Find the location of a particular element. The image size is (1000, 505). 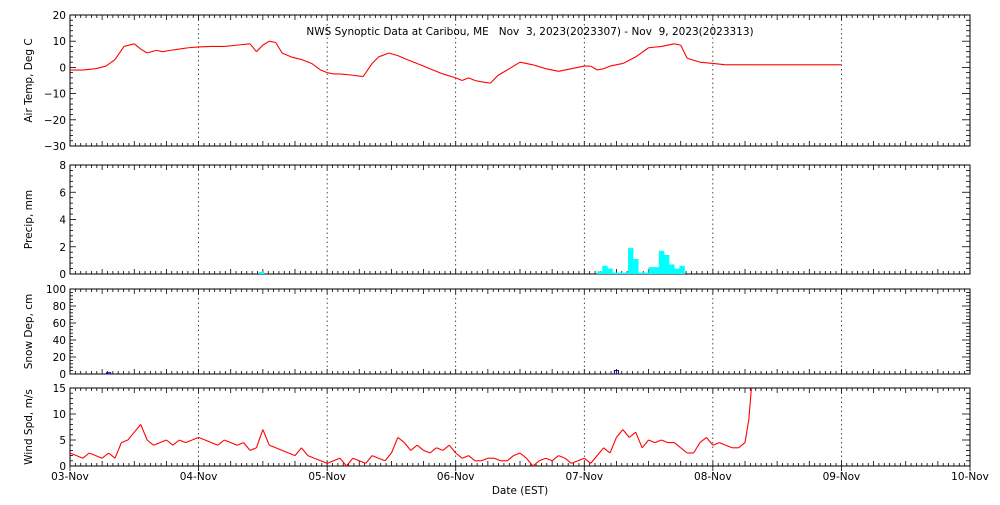

air-temp-ytick-label: −10 is located at coordinates (55, 95).